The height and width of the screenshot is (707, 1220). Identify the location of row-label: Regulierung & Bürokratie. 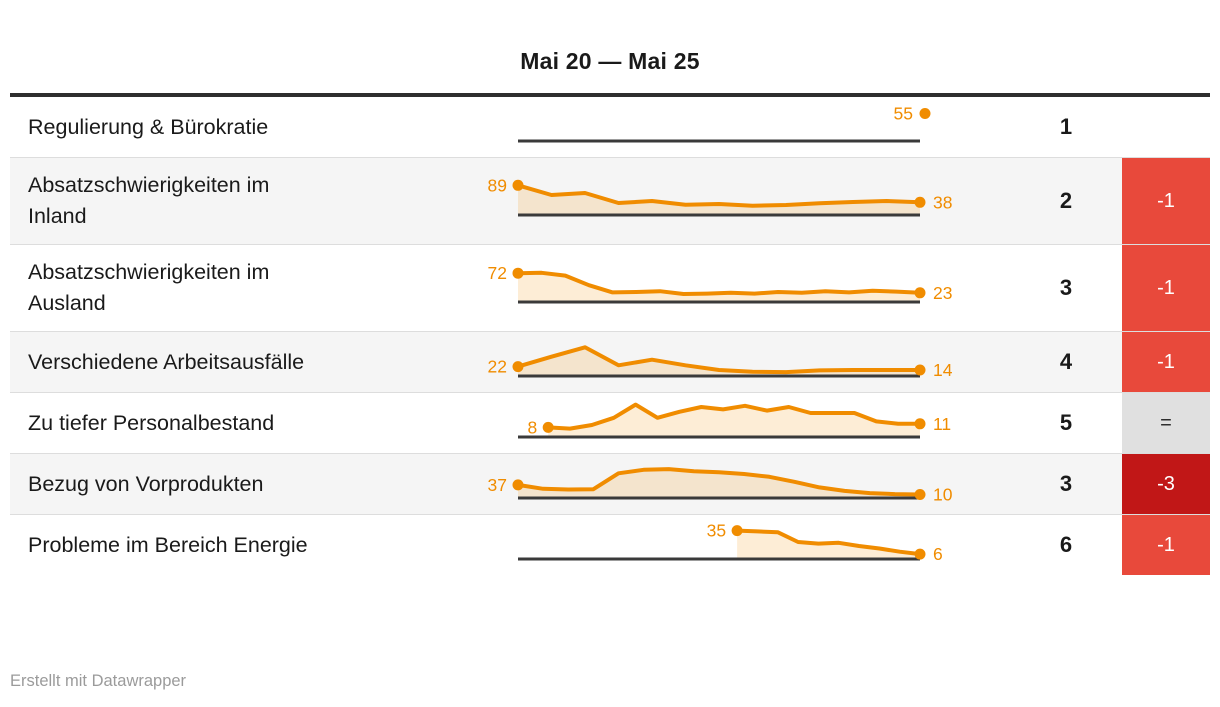
(148, 126).